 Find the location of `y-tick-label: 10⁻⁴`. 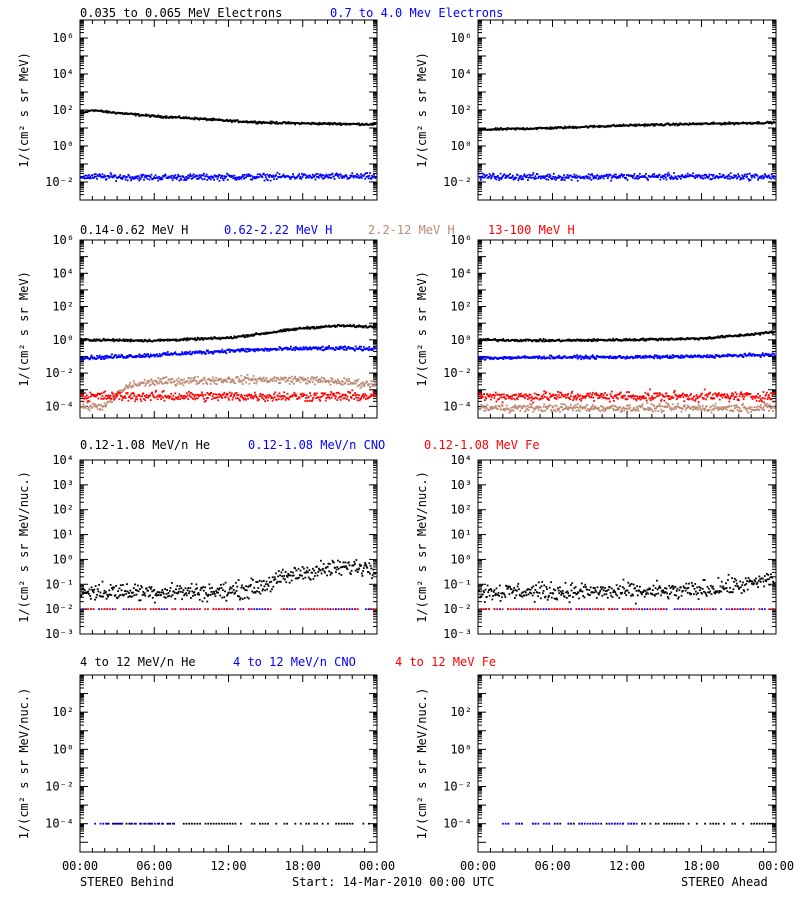

y-tick-label: 10⁻⁴ is located at coordinates (59, 406).